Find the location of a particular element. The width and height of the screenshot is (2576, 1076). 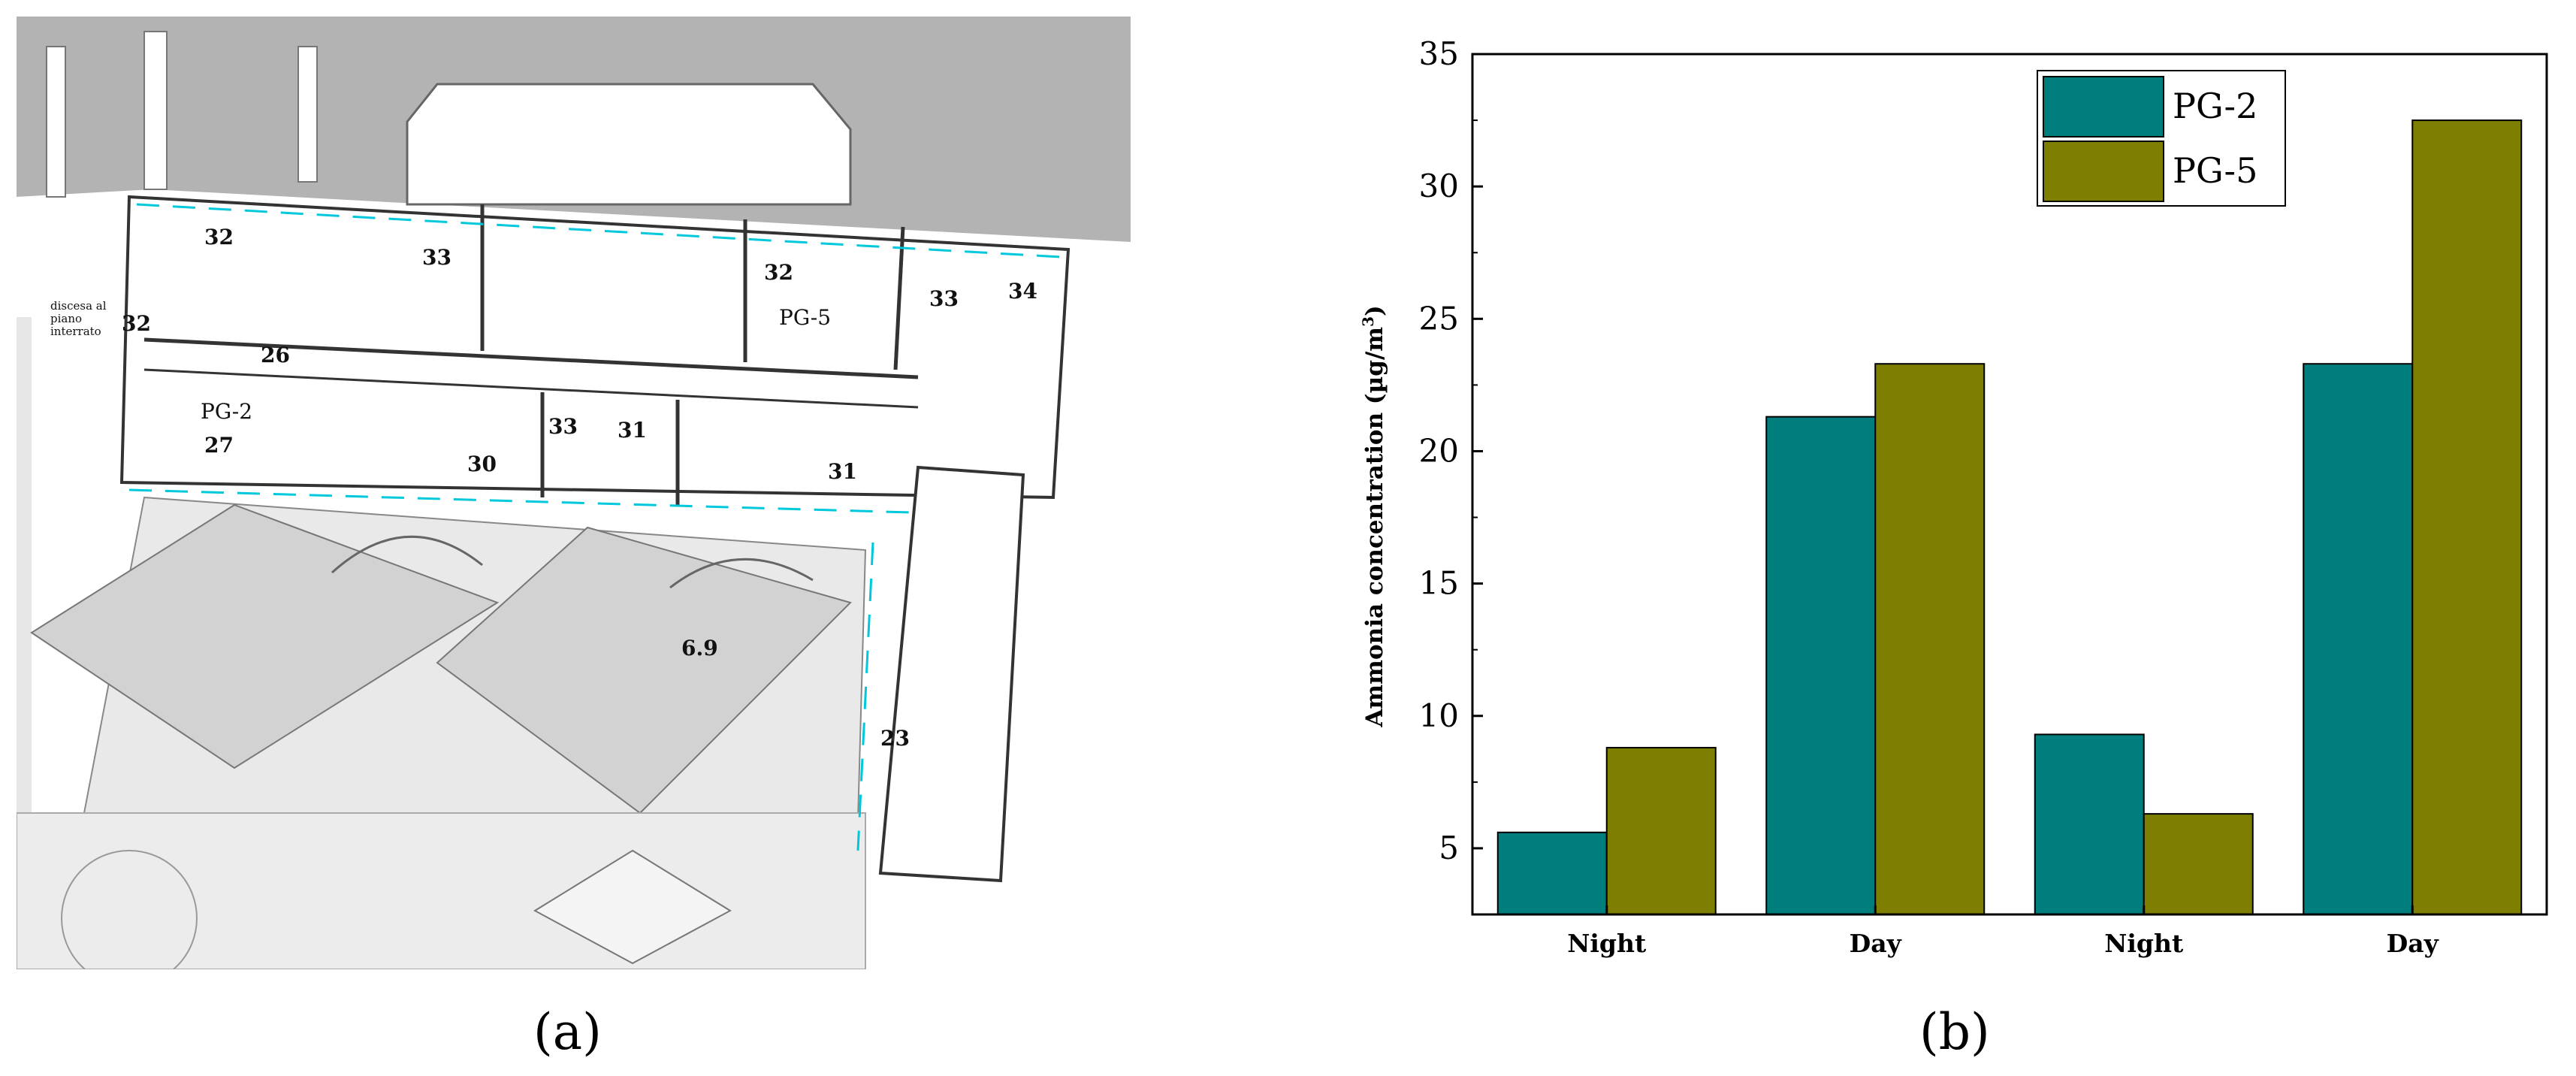

lower-garden is located at coordinates (441, 891).